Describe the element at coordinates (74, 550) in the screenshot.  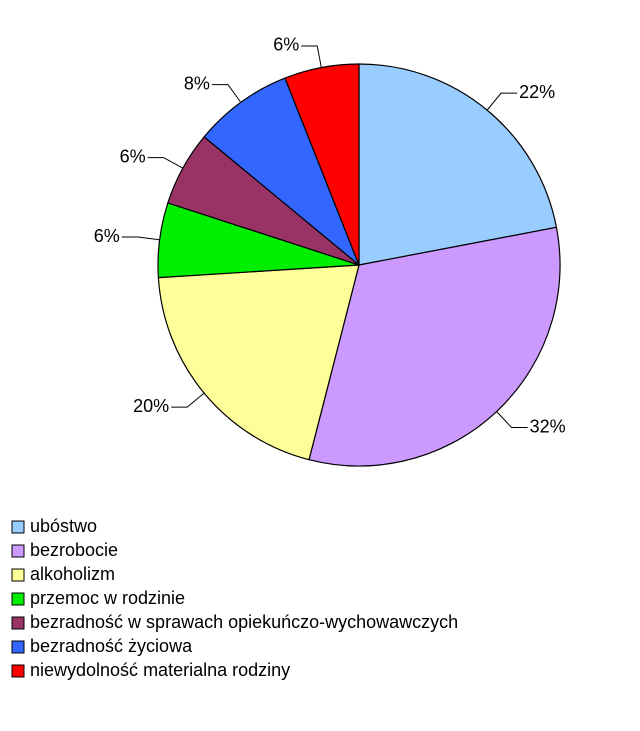
I see `legend-label: bezrobocie` at that location.